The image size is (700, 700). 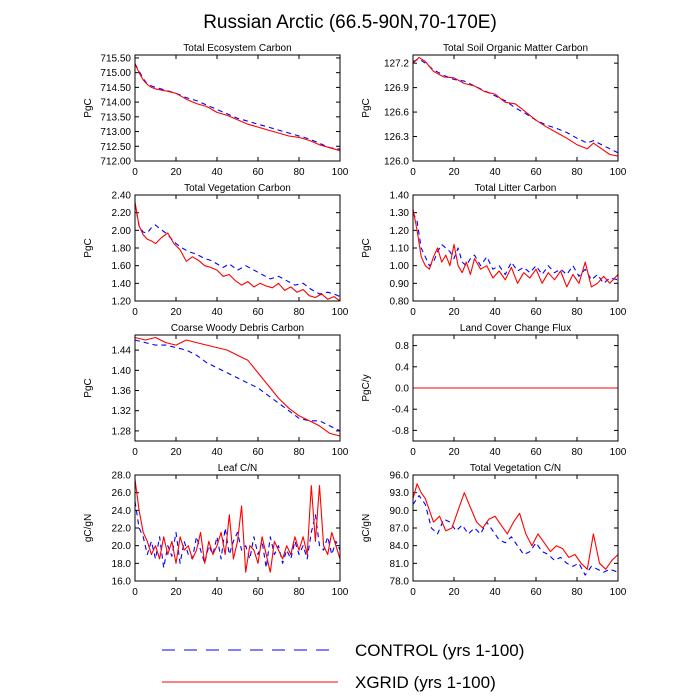 I want to click on y-tick-label: 126.3, so click(x=396, y=137).